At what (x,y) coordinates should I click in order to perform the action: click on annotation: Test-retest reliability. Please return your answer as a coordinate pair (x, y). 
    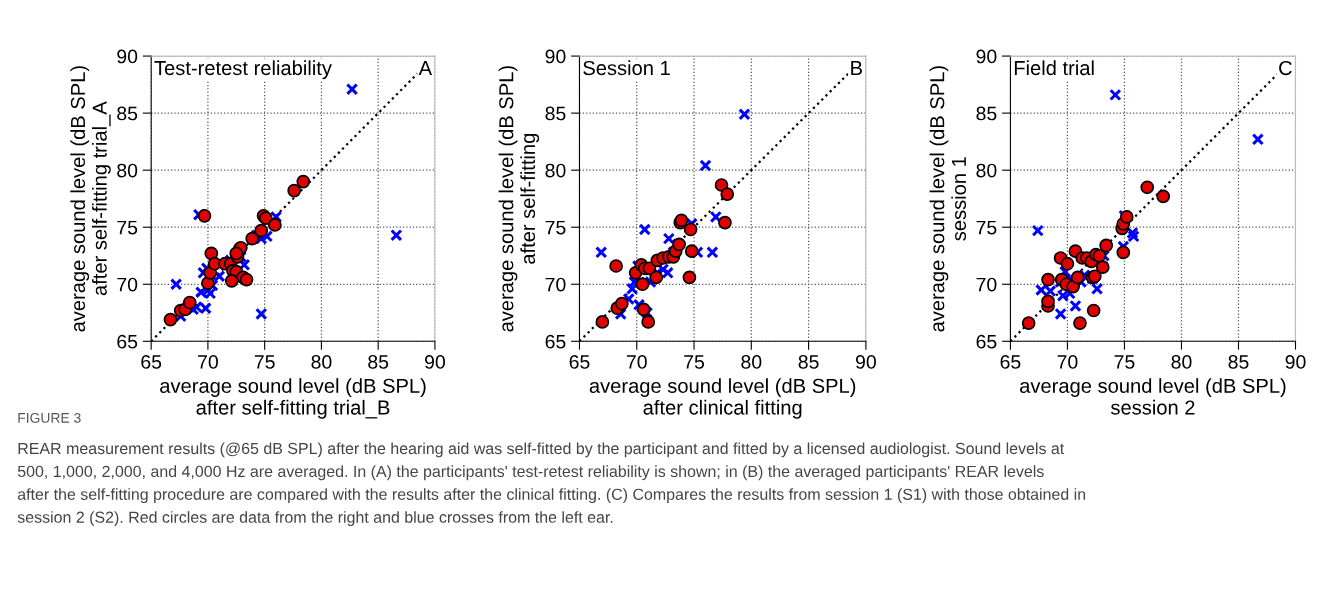
    Looking at the image, I should click on (243, 70).